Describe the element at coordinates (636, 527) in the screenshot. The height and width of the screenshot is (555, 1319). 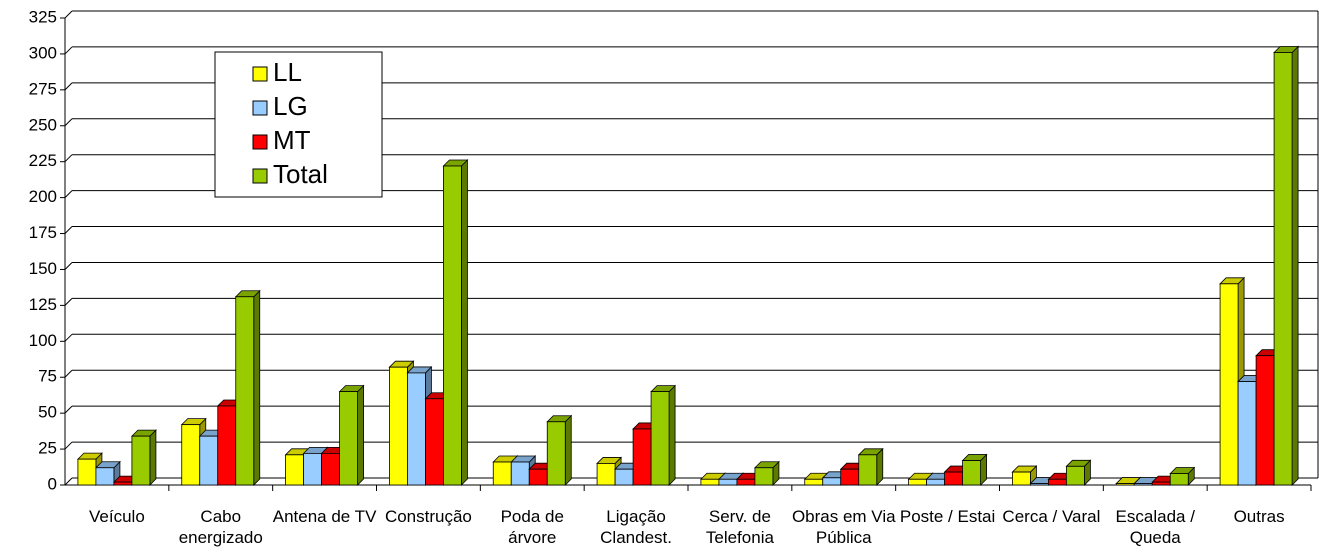
I see `x-tick-label: Ligação Clandest.` at that location.